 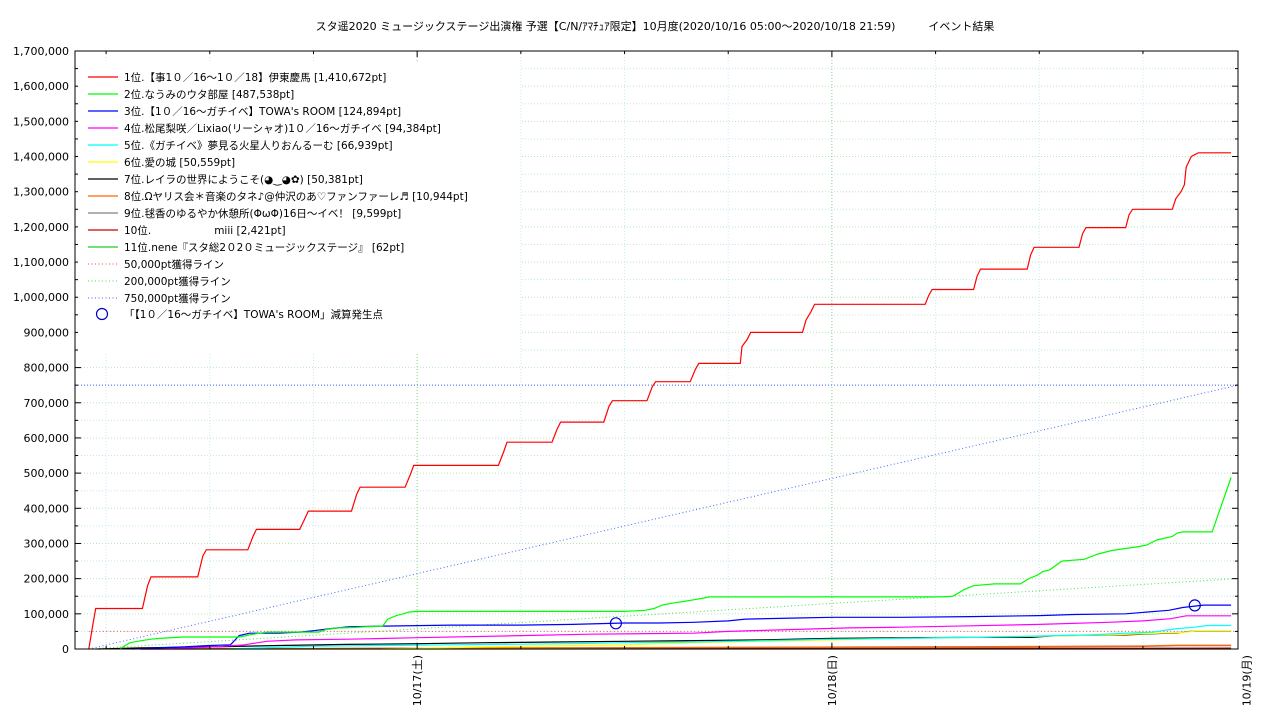 What do you see at coordinates (47, 508) in the screenshot?
I see `y-tick-label: 400,000` at bounding box center [47, 508].